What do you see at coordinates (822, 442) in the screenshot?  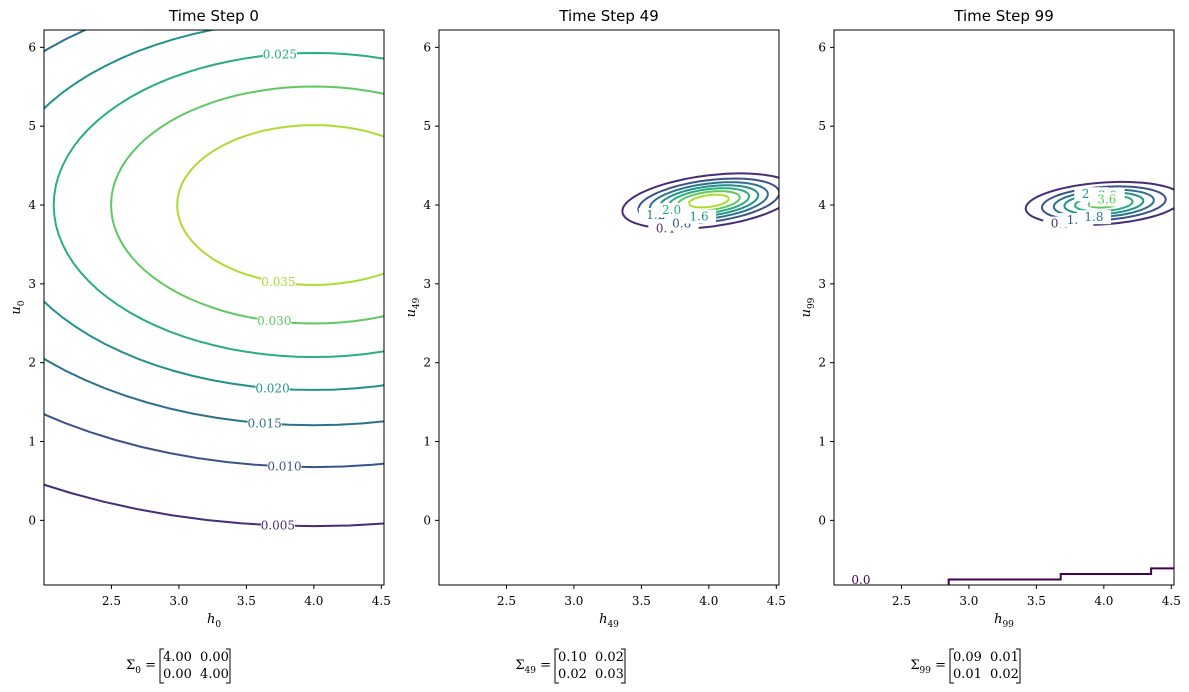 I see `y-tick-label: 1` at bounding box center [822, 442].